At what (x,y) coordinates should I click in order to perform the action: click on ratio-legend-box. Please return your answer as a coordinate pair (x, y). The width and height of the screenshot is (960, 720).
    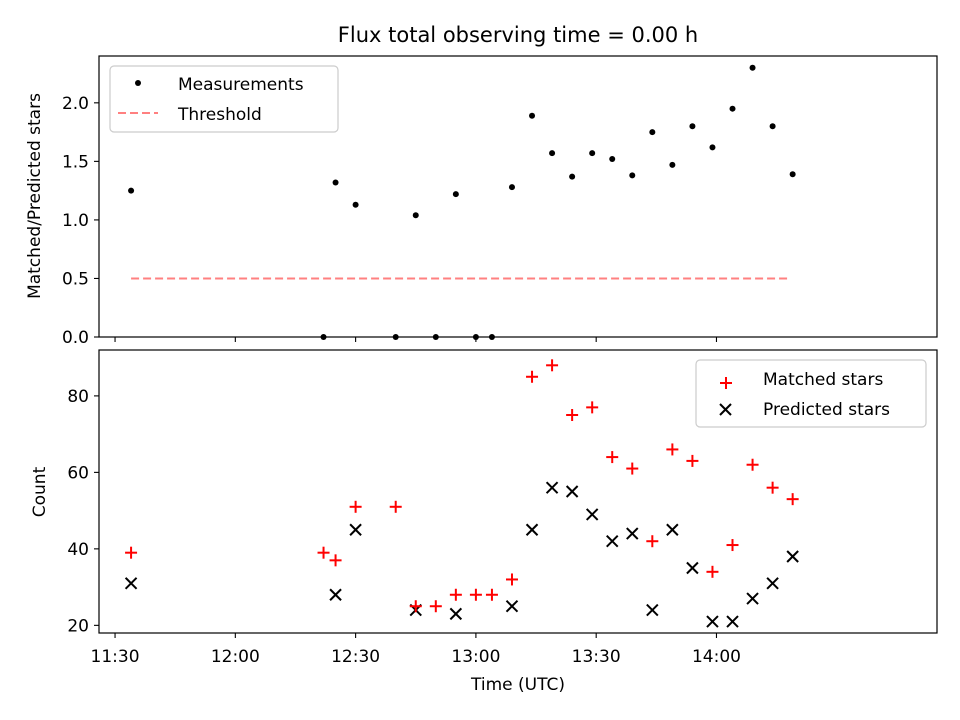
    Looking at the image, I should click on (224, 99).